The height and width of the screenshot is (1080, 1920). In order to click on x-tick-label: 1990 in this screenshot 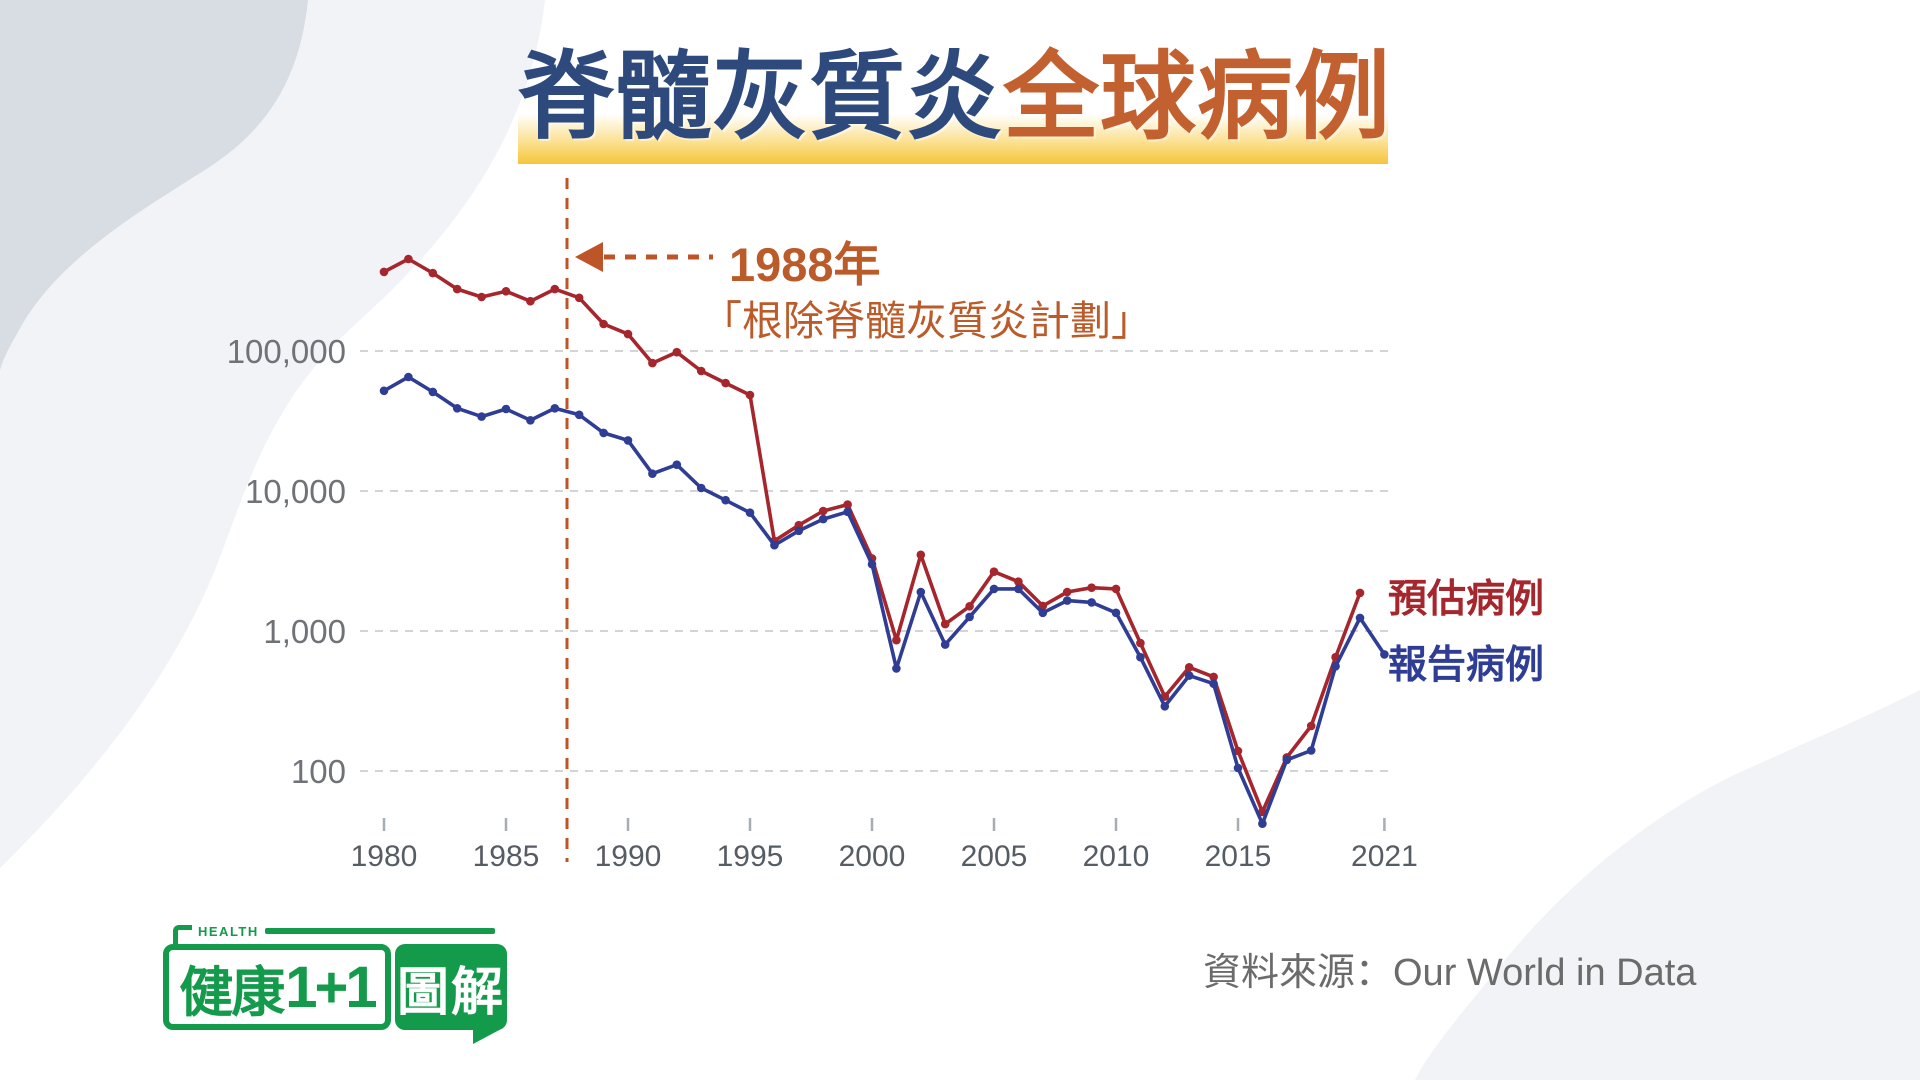, I will do `click(628, 856)`.